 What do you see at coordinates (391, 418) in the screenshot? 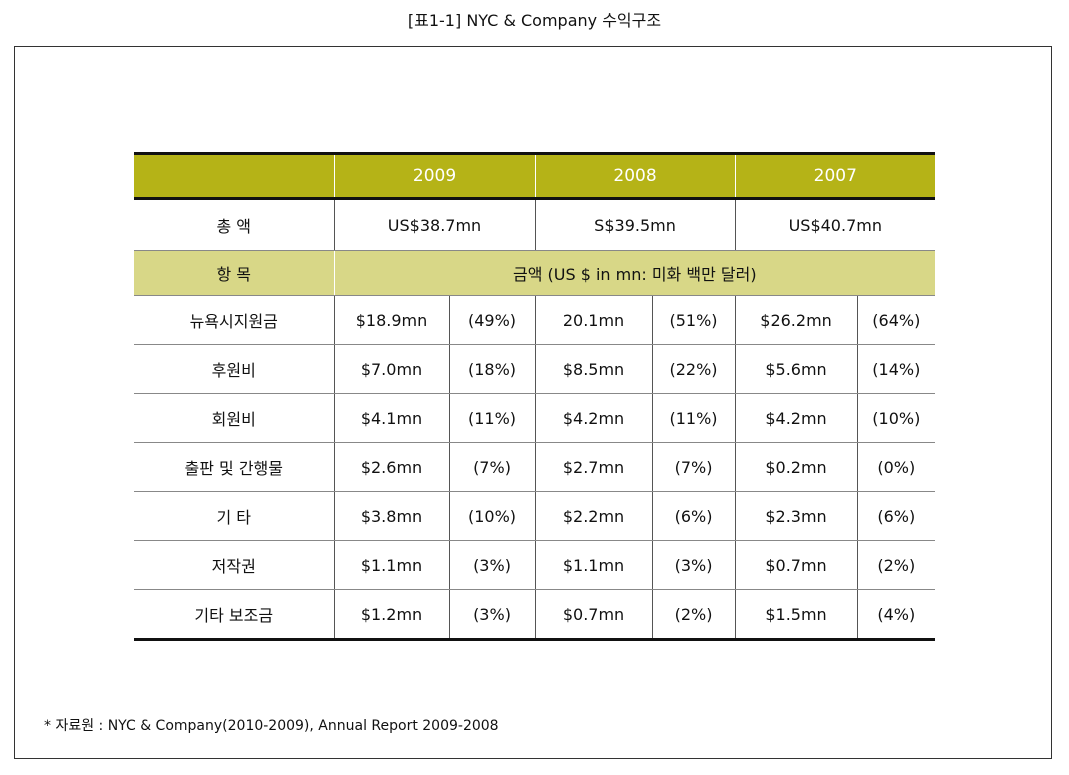
I see `cell-2009-amount: $4.1mn` at bounding box center [391, 418].